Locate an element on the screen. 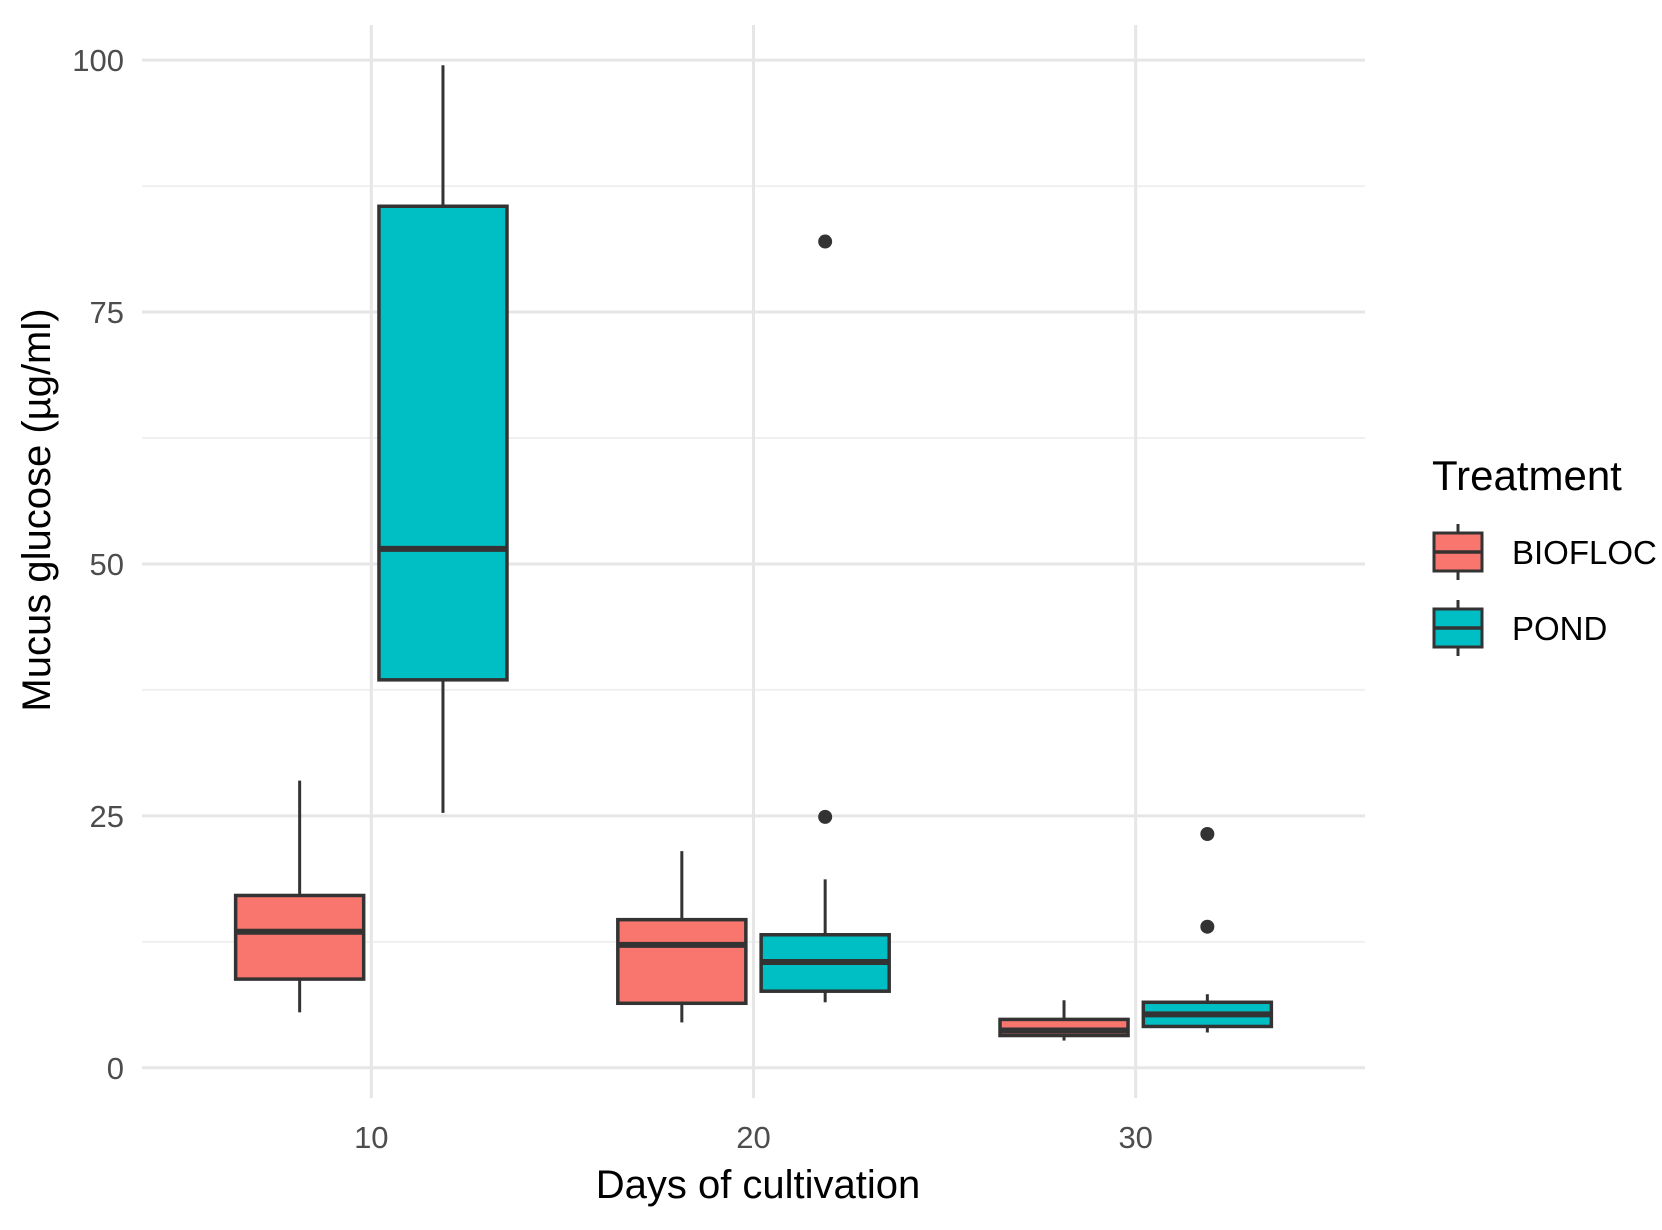 The width and height of the screenshot is (1662, 1230). legend-item-biofloc: BIOFLOC is located at coordinates (1544, 552).